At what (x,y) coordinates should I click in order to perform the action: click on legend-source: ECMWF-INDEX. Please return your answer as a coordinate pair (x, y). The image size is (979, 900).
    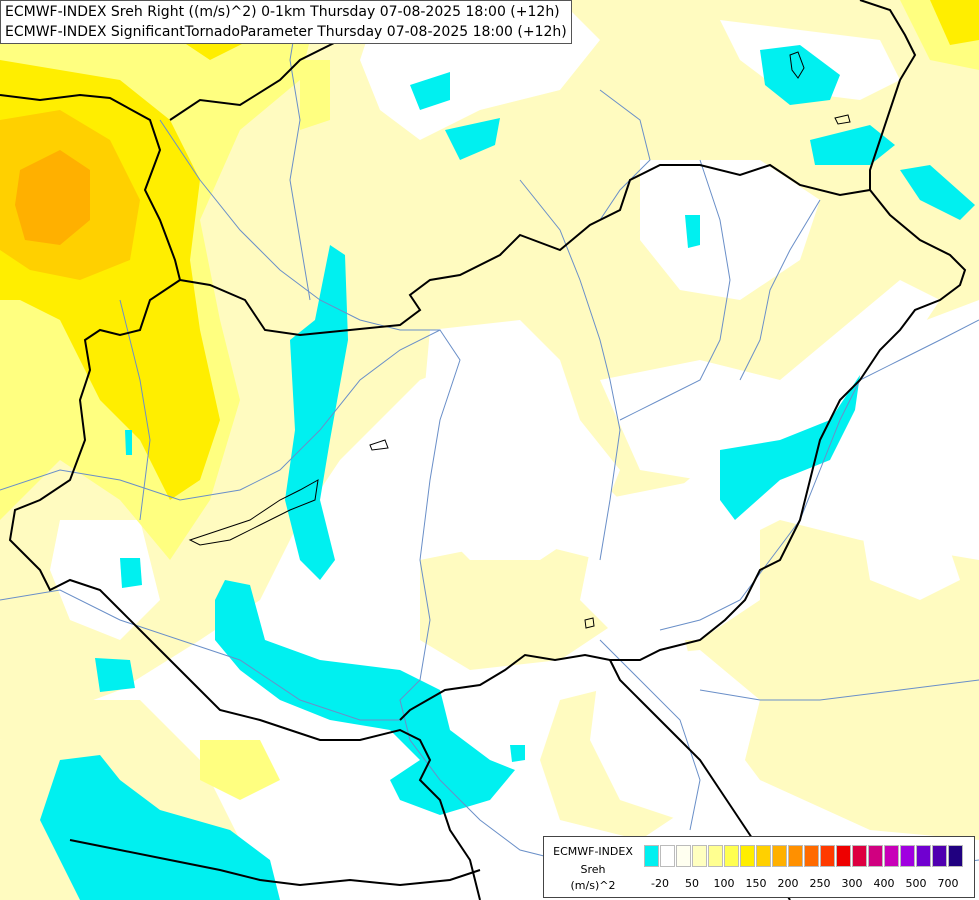
    Looking at the image, I should click on (593, 851).